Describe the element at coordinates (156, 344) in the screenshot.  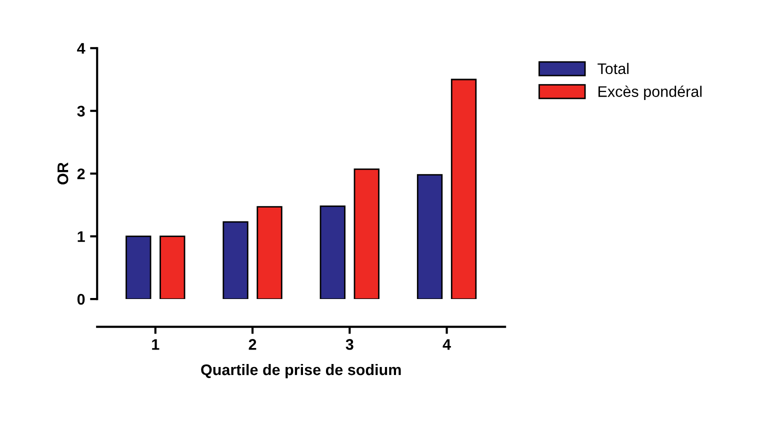
I see `x-tick-label: 1` at that location.